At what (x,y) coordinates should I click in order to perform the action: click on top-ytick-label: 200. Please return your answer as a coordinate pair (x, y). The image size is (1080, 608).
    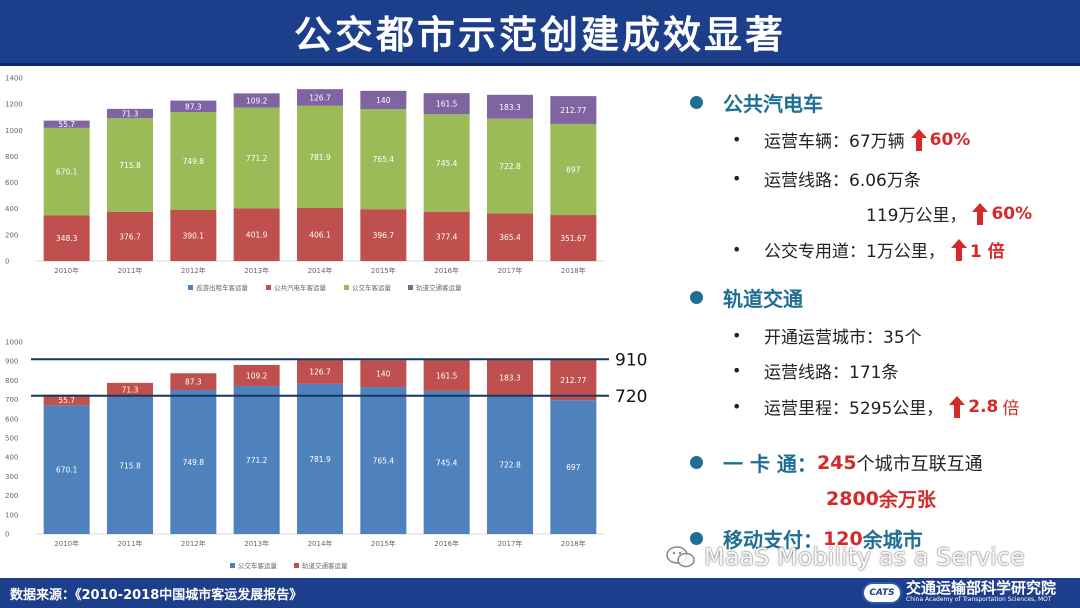
    Looking at the image, I should click on (11, 235).